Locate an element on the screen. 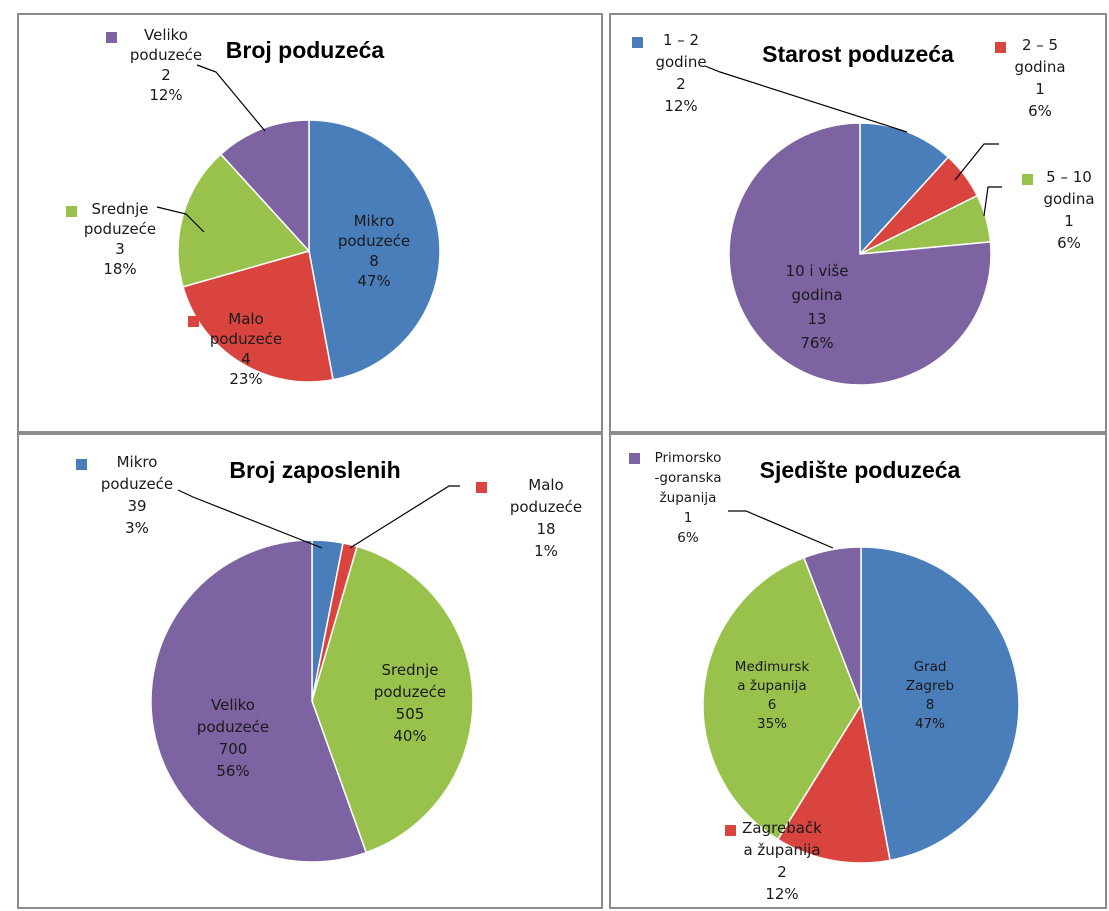 The height and width of the screenshot is (911, 1109). data-label-2-malo: Malo poduzeće 18 1% is located at coordinates (546, 518).